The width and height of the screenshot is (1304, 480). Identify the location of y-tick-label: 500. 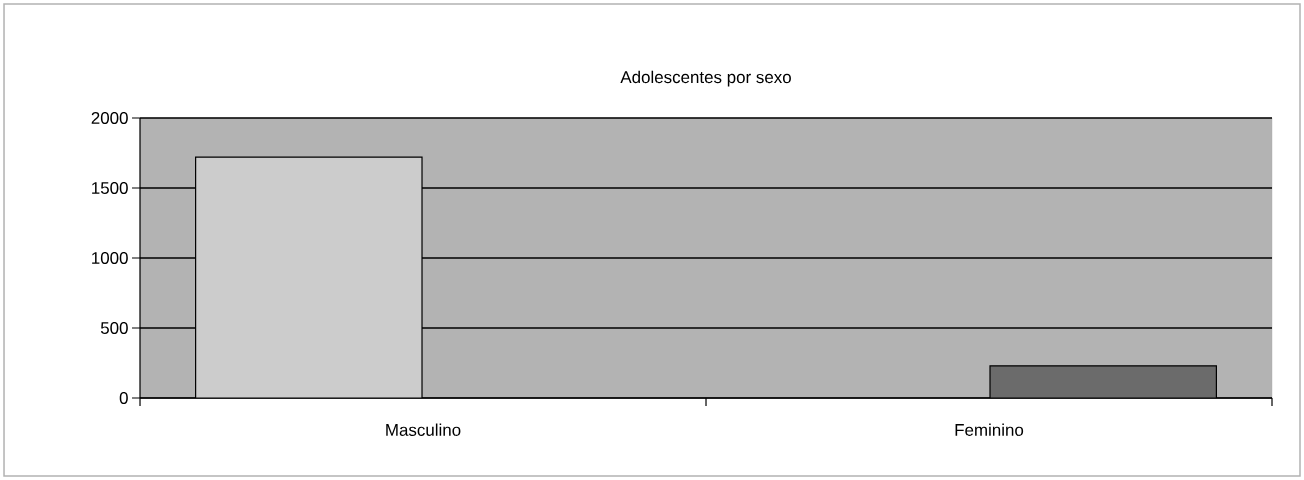
(114, 327).